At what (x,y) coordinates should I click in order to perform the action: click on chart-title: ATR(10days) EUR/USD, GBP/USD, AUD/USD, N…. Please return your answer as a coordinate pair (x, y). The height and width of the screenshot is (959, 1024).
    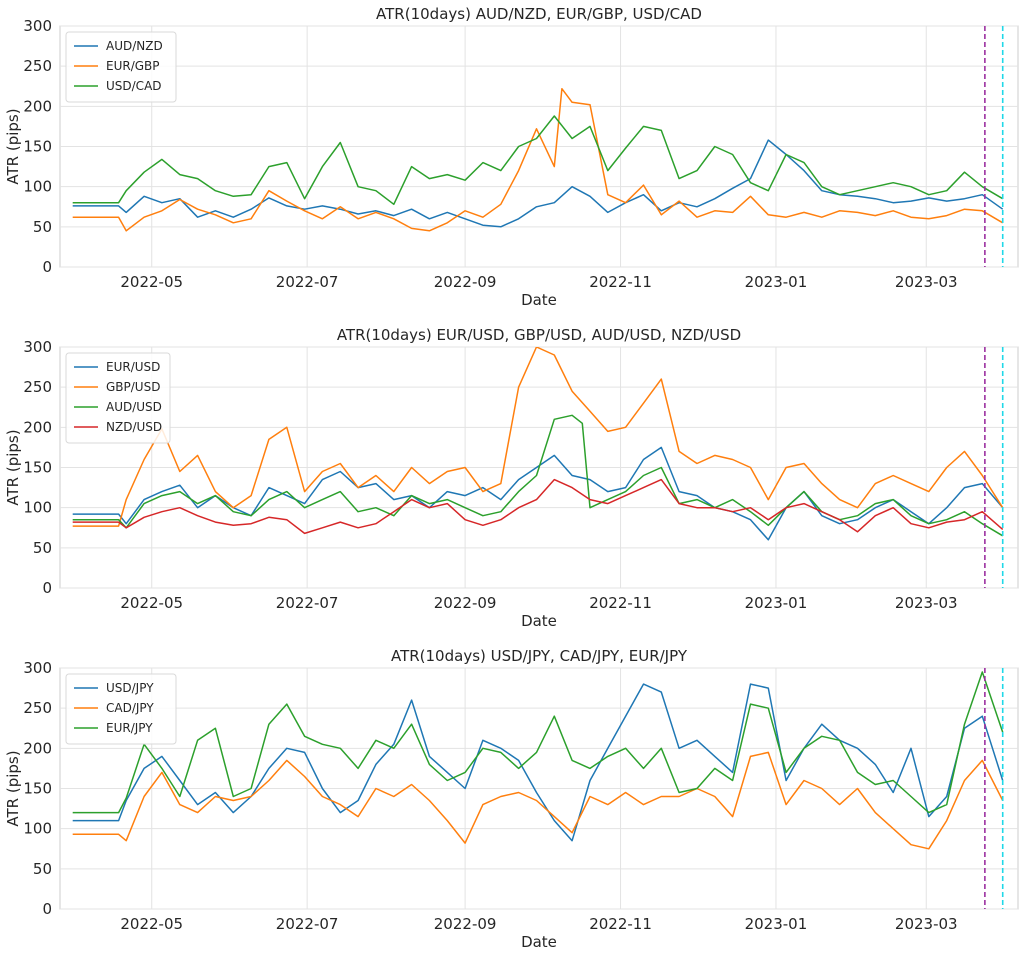
    Looking at the image, I should click on (539, 335).